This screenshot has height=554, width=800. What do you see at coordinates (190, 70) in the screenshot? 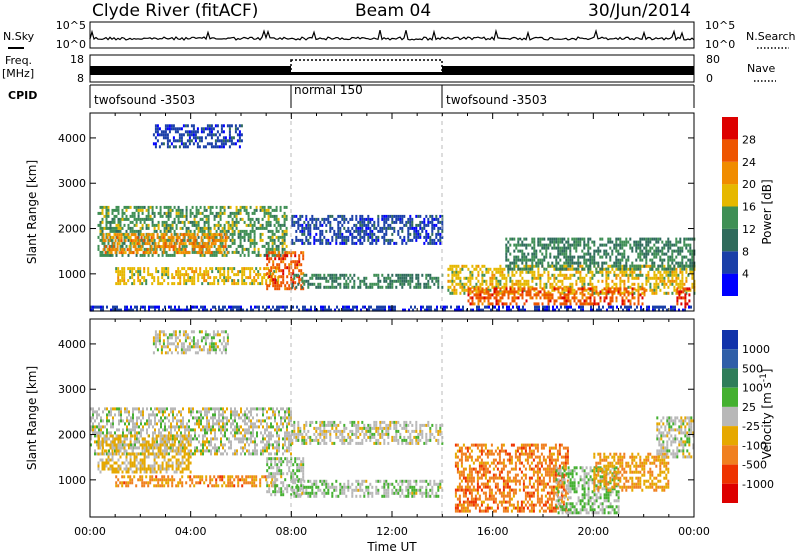
I see `freq-band-left` at bounding box center [190, 70].